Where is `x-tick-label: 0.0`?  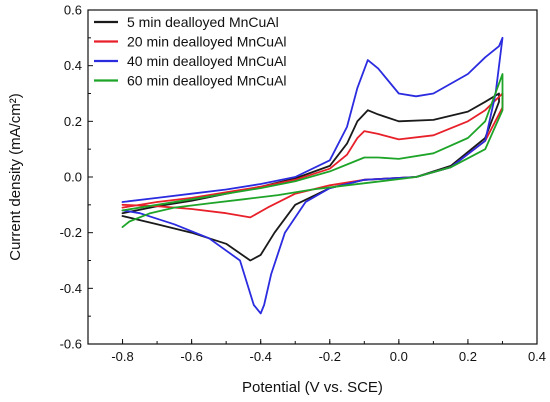
x-tick-label: 0.0 is located at coordinates (399, 356).